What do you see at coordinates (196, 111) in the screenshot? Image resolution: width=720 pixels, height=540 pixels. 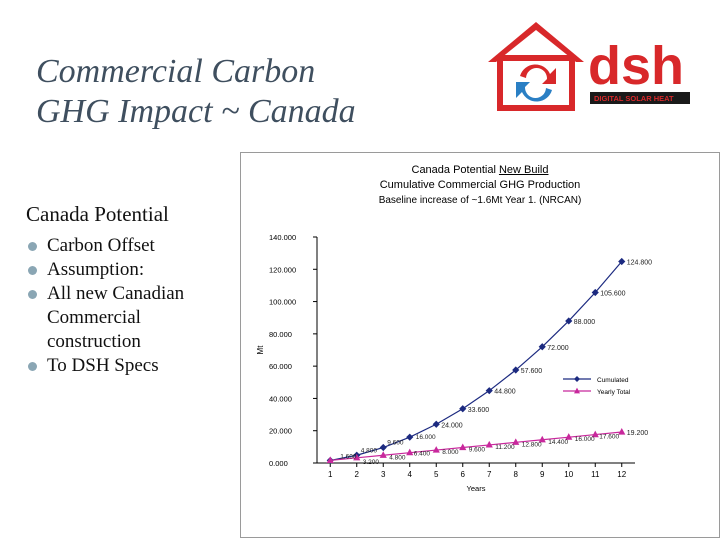 I see `slide-title-line-2: GHG Impact ~ Canada` at bounding box center [196, 111].